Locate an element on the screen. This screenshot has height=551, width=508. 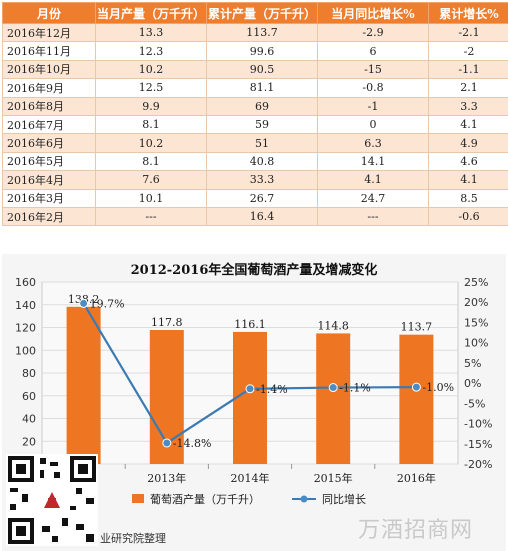
table-cell: 33.3 is located at coordinates (262, 180).